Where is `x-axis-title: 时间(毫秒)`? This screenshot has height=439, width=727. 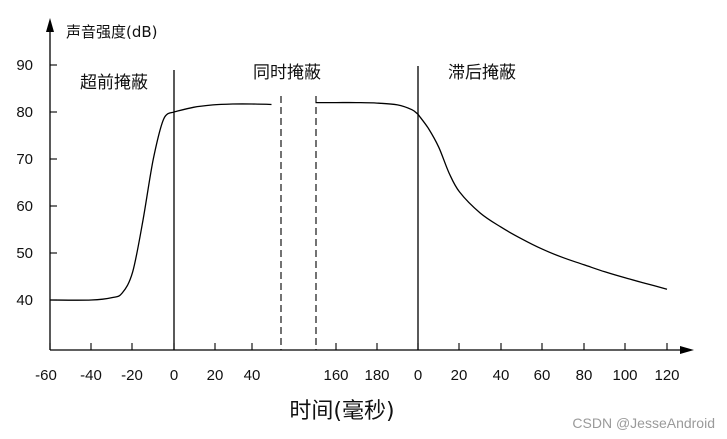
x-axis-title: 时间(毫秒) is located at coordinates (341, 411).